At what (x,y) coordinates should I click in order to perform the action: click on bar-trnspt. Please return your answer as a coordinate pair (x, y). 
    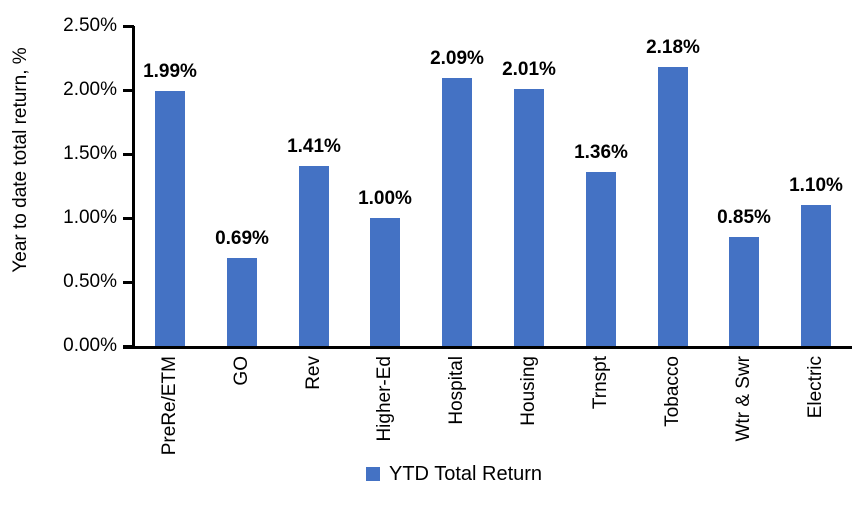
    Looking at the image, I should click on (601, 259).